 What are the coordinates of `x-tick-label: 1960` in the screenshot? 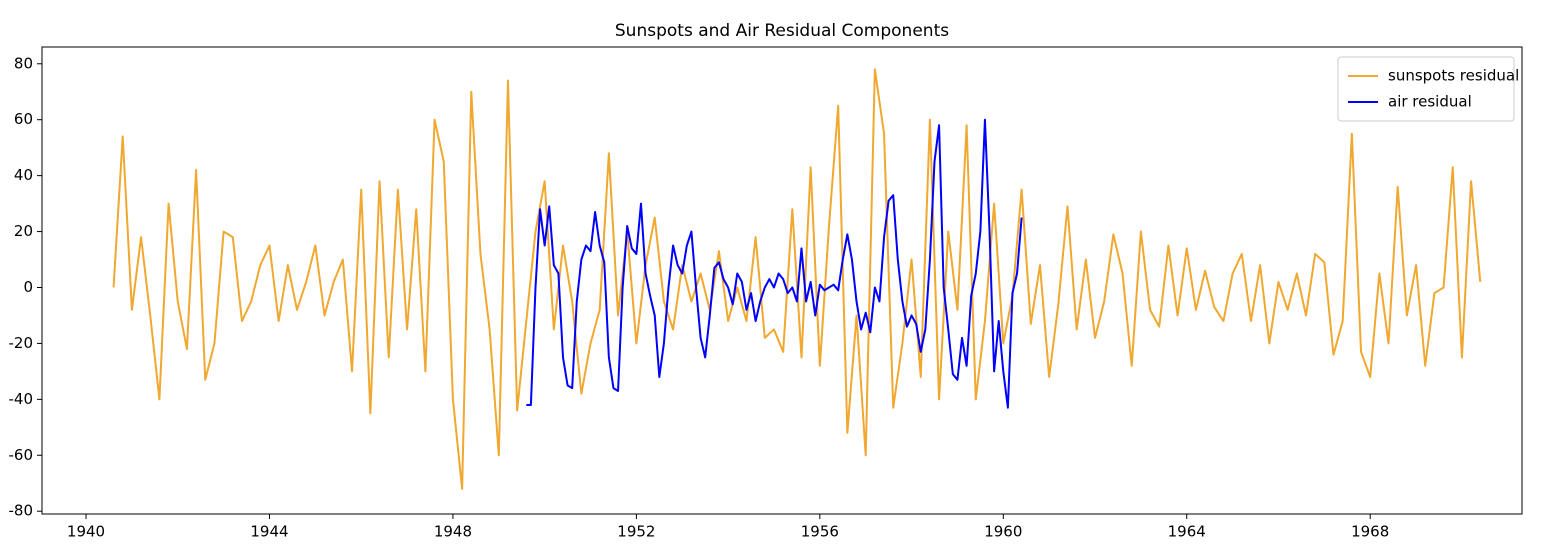 It's located at (1003, 532).